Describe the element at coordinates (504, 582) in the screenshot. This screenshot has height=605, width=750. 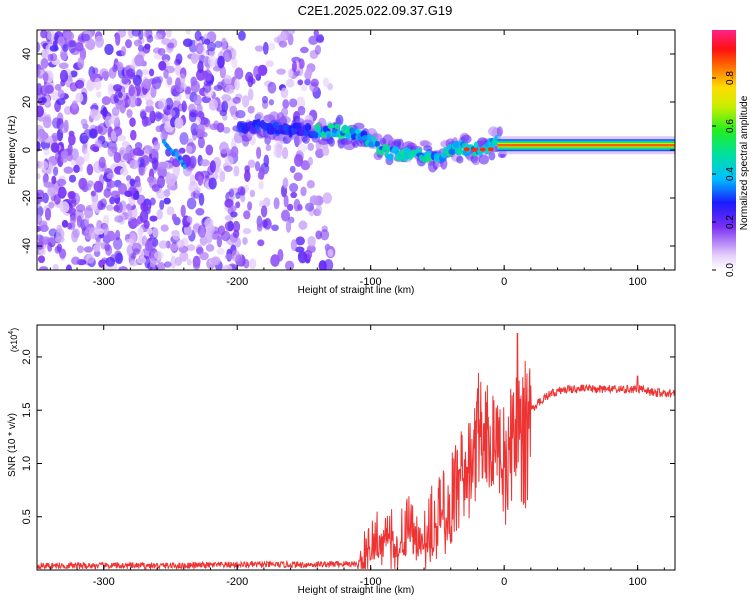
I see `x-tick-label: 0` at that location.